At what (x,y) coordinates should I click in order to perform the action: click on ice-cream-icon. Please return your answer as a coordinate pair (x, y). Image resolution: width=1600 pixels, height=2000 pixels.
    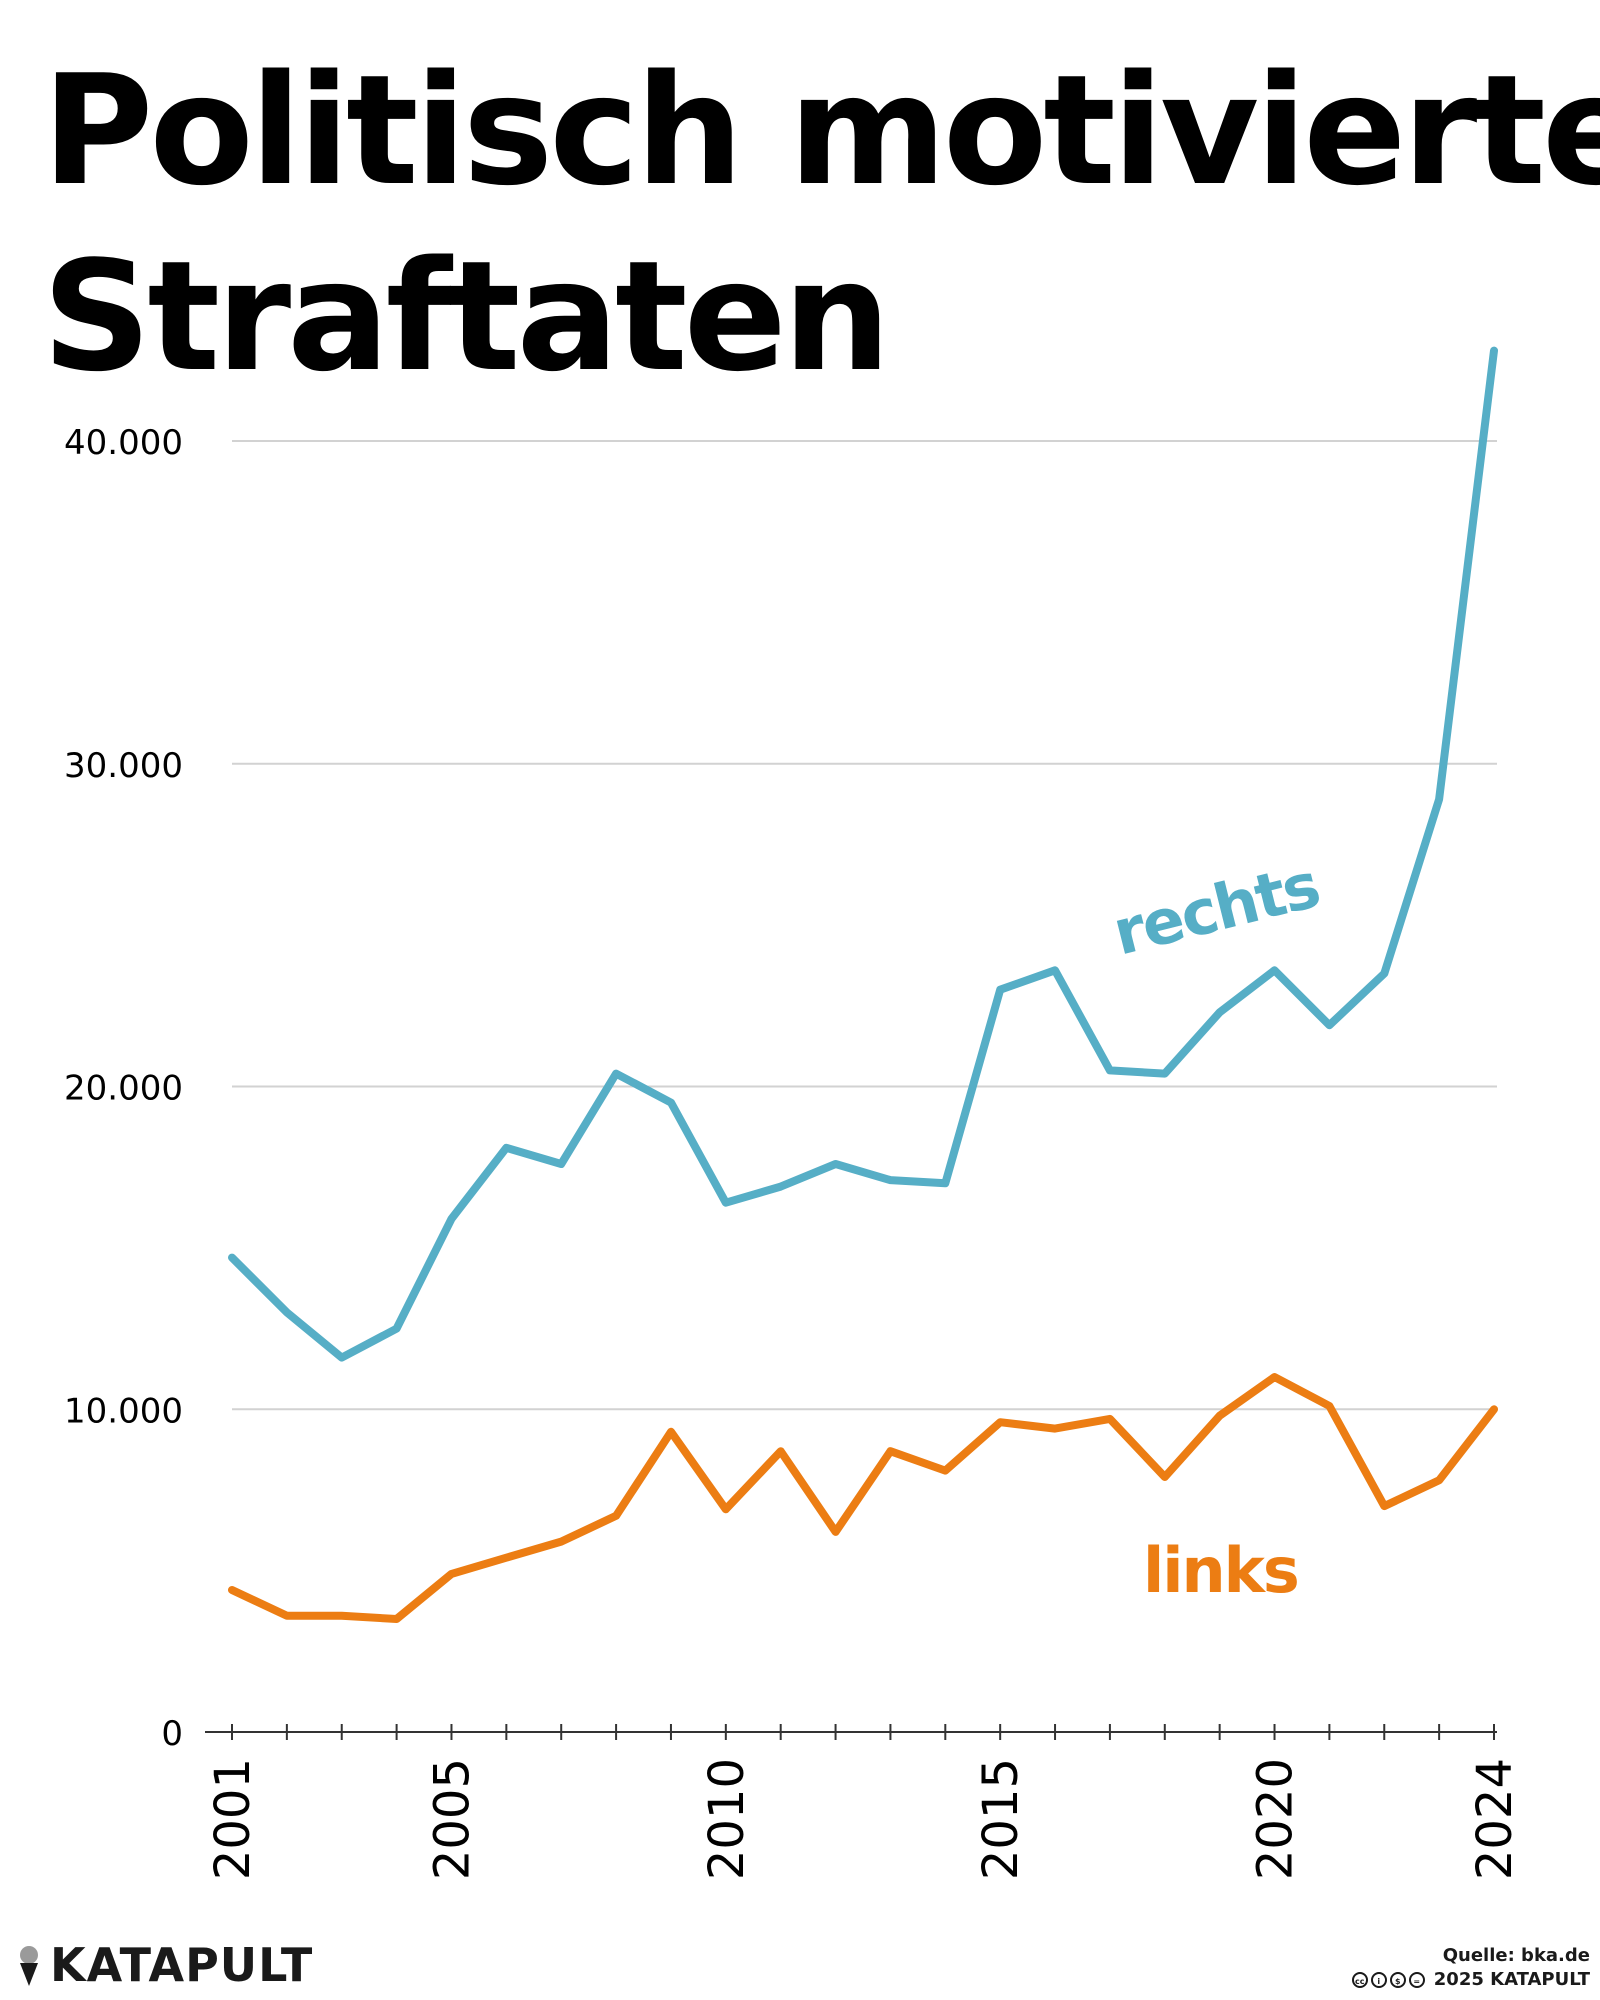
    Looking at the image, I should click on (29, 1966).